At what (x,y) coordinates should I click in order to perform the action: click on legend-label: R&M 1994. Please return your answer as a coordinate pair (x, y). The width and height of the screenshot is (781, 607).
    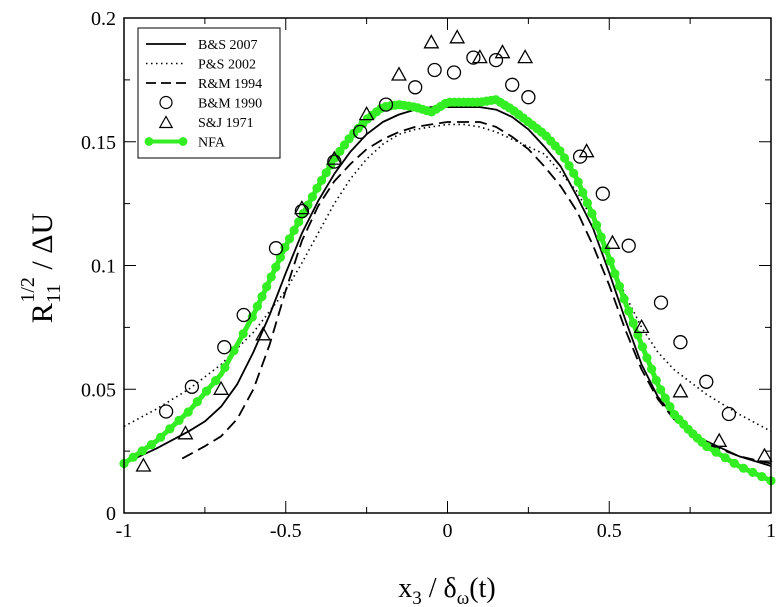
    Looking at the image, I should click on (230, 84).